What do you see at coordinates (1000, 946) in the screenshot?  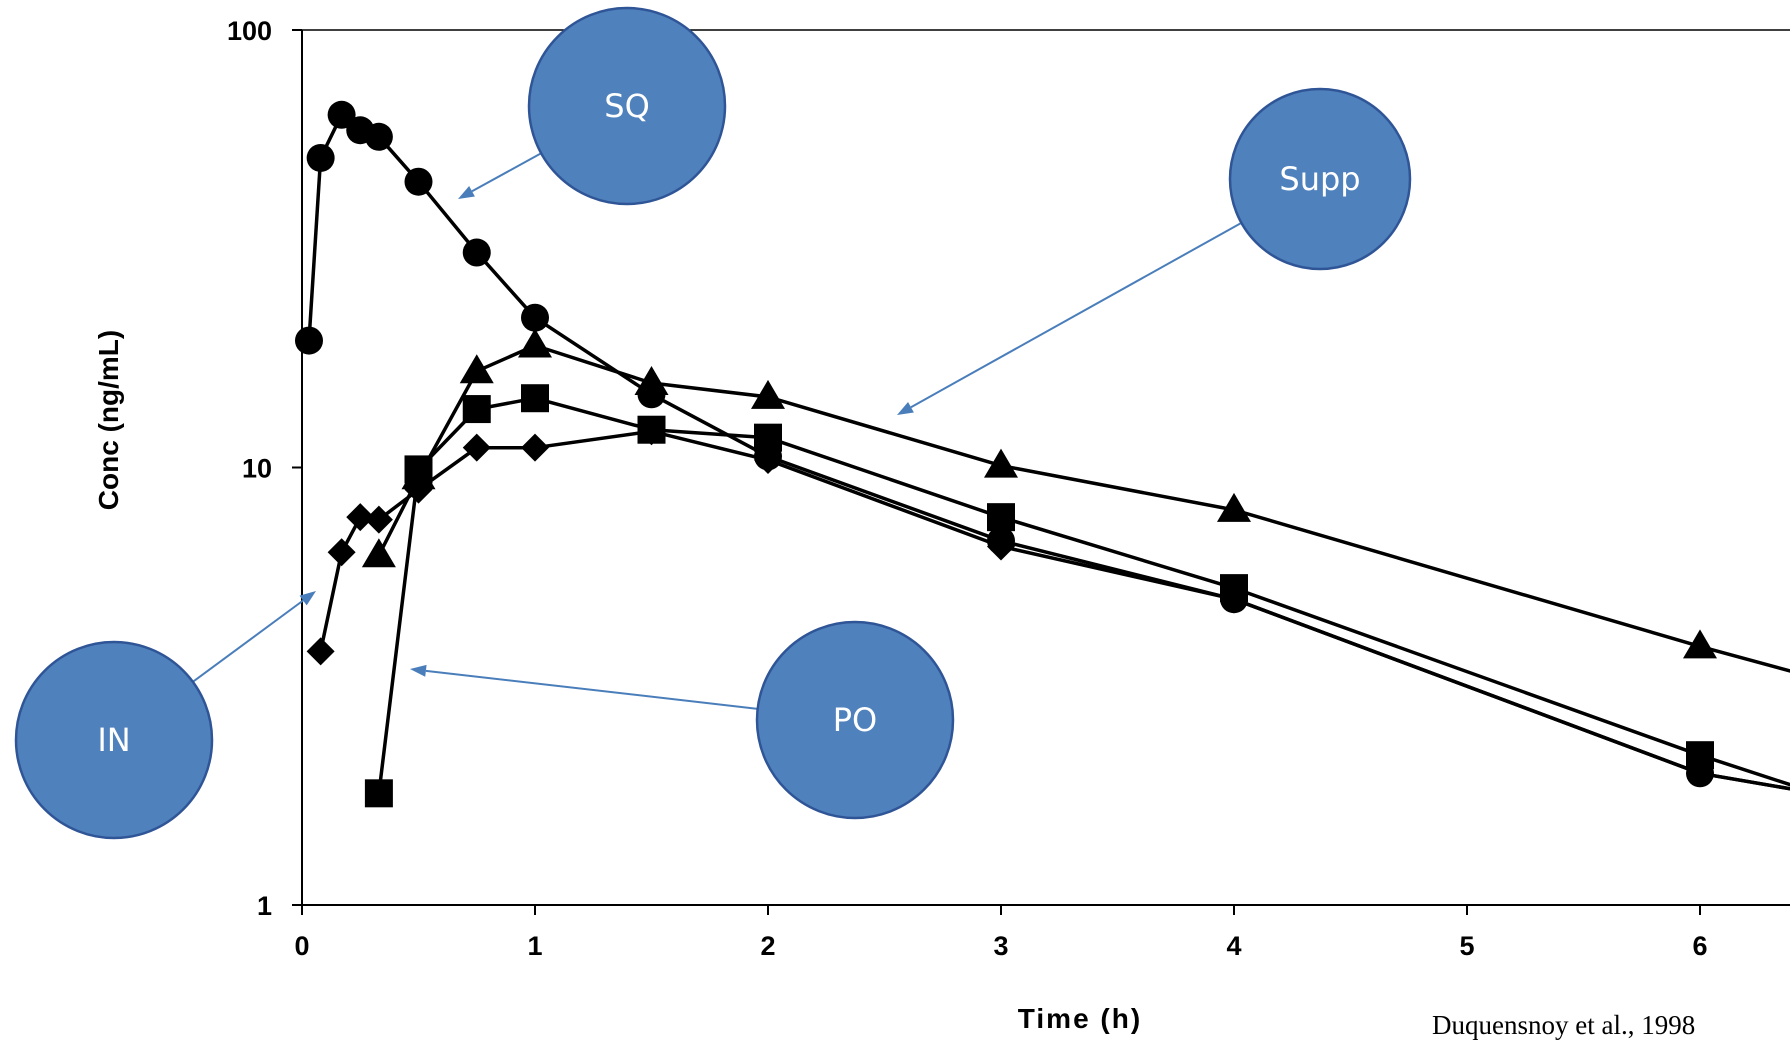 I see `x-tick-label: 3` at bounding box center [1000, 946].